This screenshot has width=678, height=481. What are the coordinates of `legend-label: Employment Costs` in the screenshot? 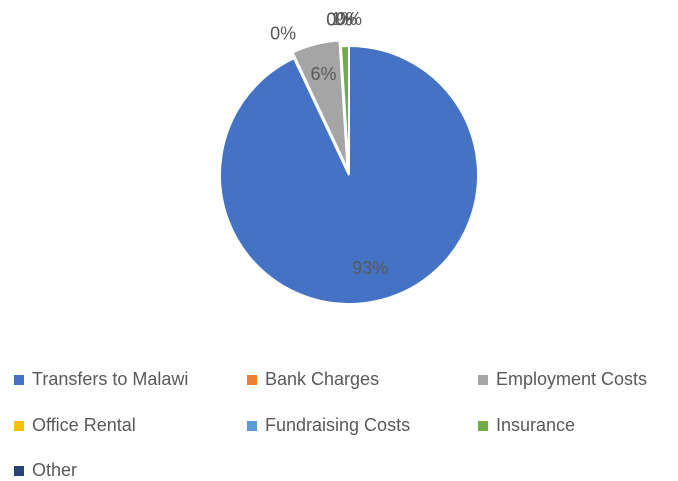 It's located at (571, 379).